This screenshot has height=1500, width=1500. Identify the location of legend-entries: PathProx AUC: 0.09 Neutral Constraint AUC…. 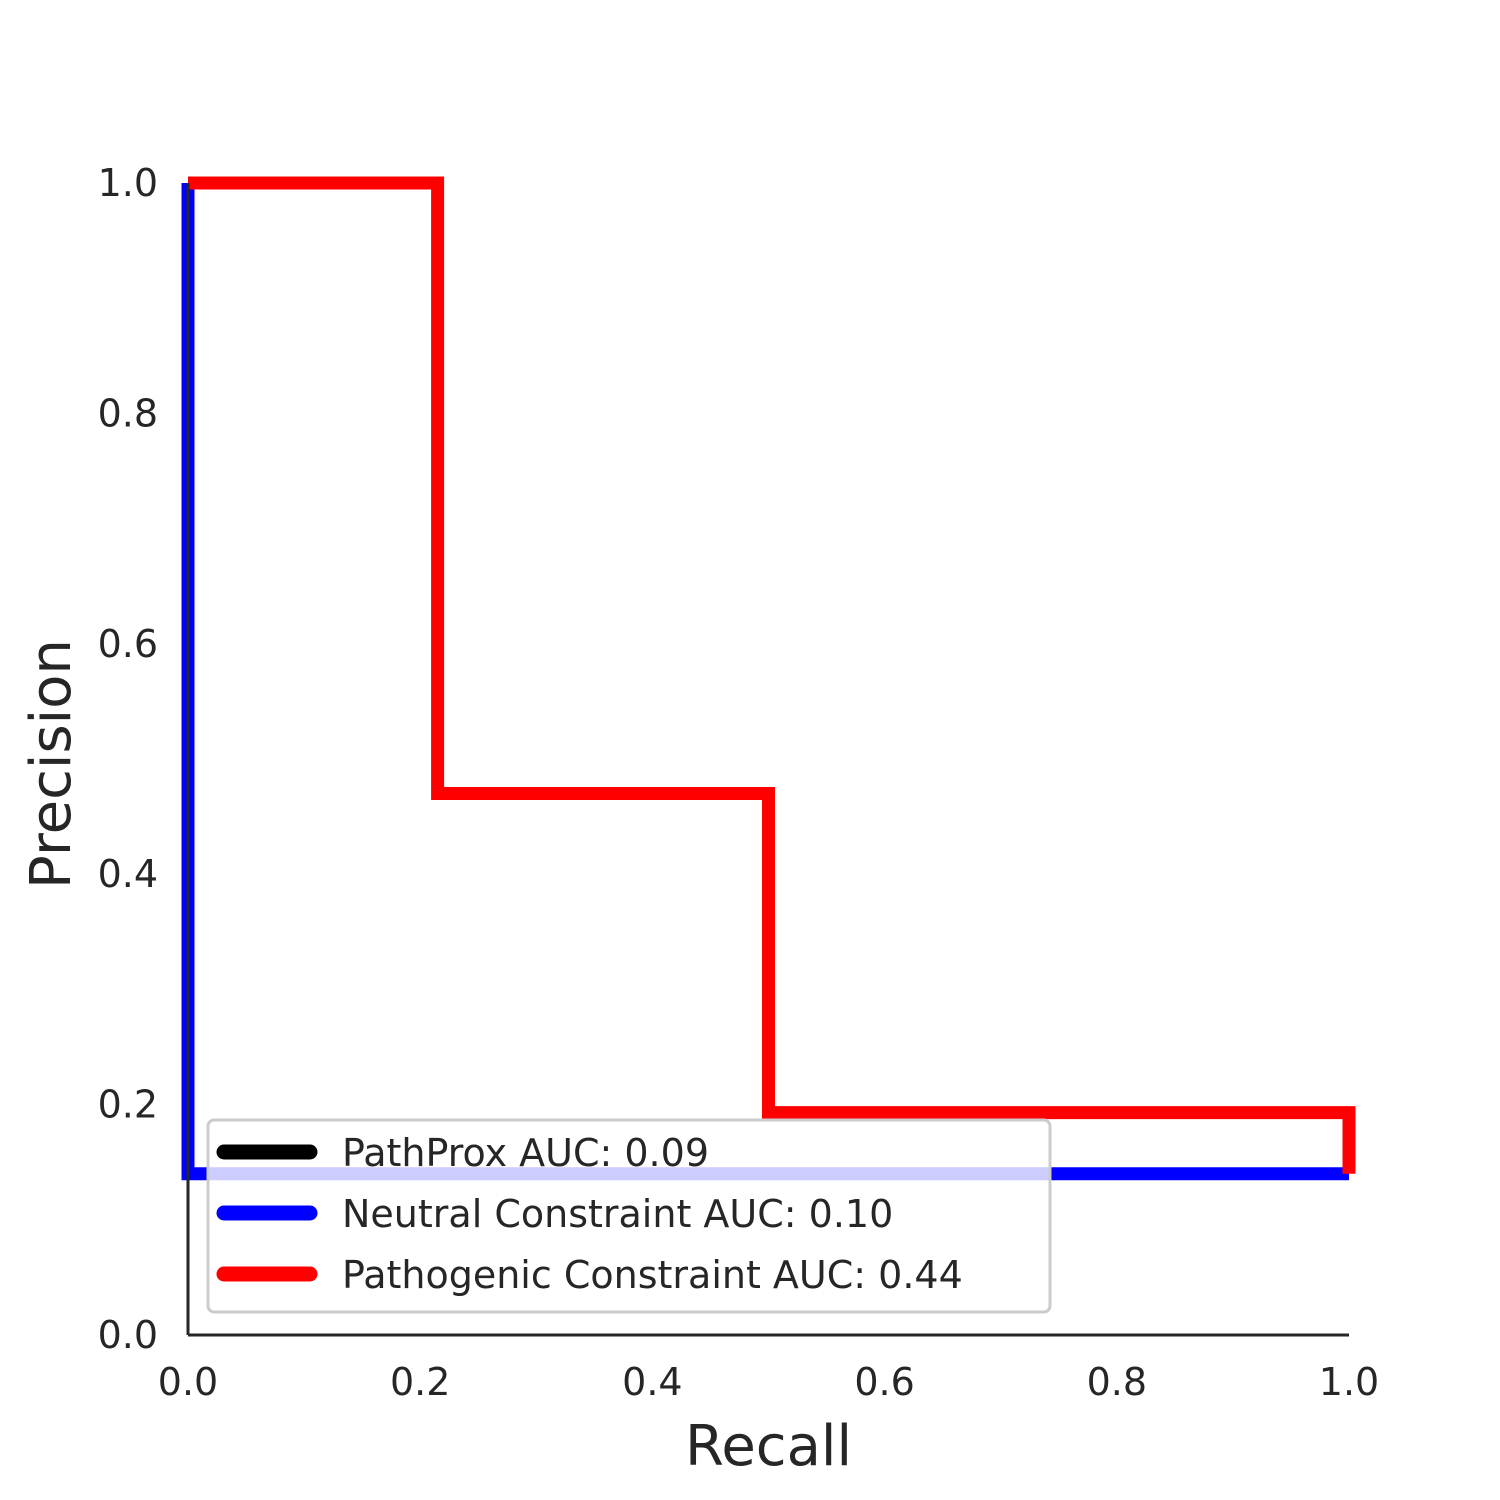
(589, 1214).